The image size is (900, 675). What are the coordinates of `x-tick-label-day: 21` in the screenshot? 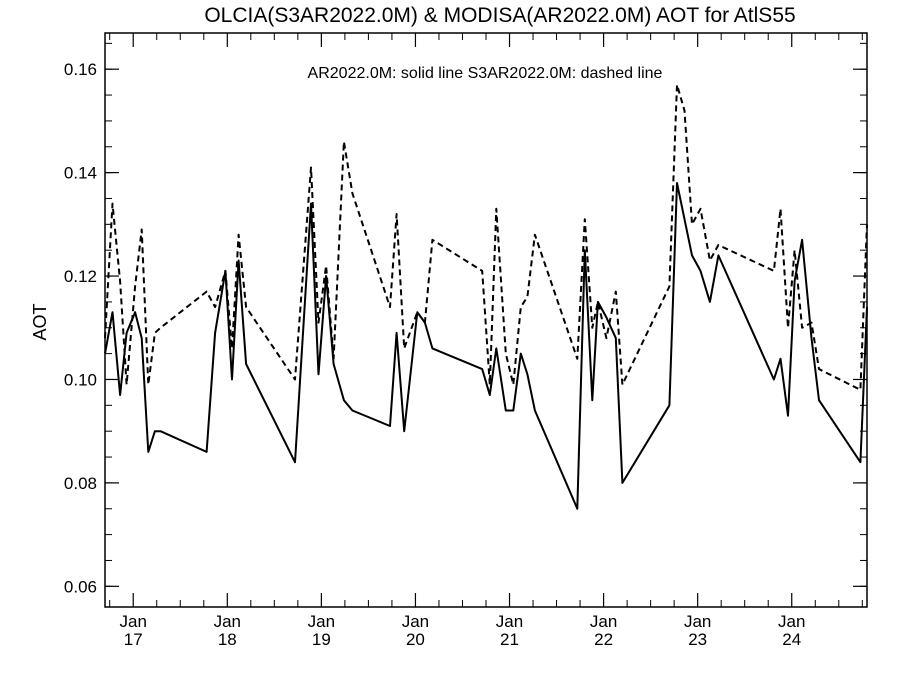 It's located at (509, 639).